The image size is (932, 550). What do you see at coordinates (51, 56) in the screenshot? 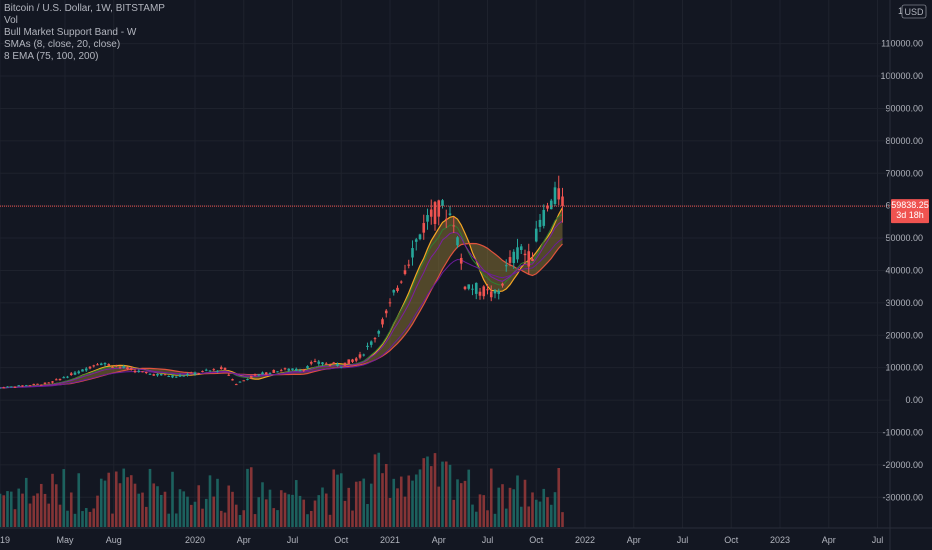
I see `legend-ema: 8 EMA (75, 100, 200)` at bounding box center [51, 56].